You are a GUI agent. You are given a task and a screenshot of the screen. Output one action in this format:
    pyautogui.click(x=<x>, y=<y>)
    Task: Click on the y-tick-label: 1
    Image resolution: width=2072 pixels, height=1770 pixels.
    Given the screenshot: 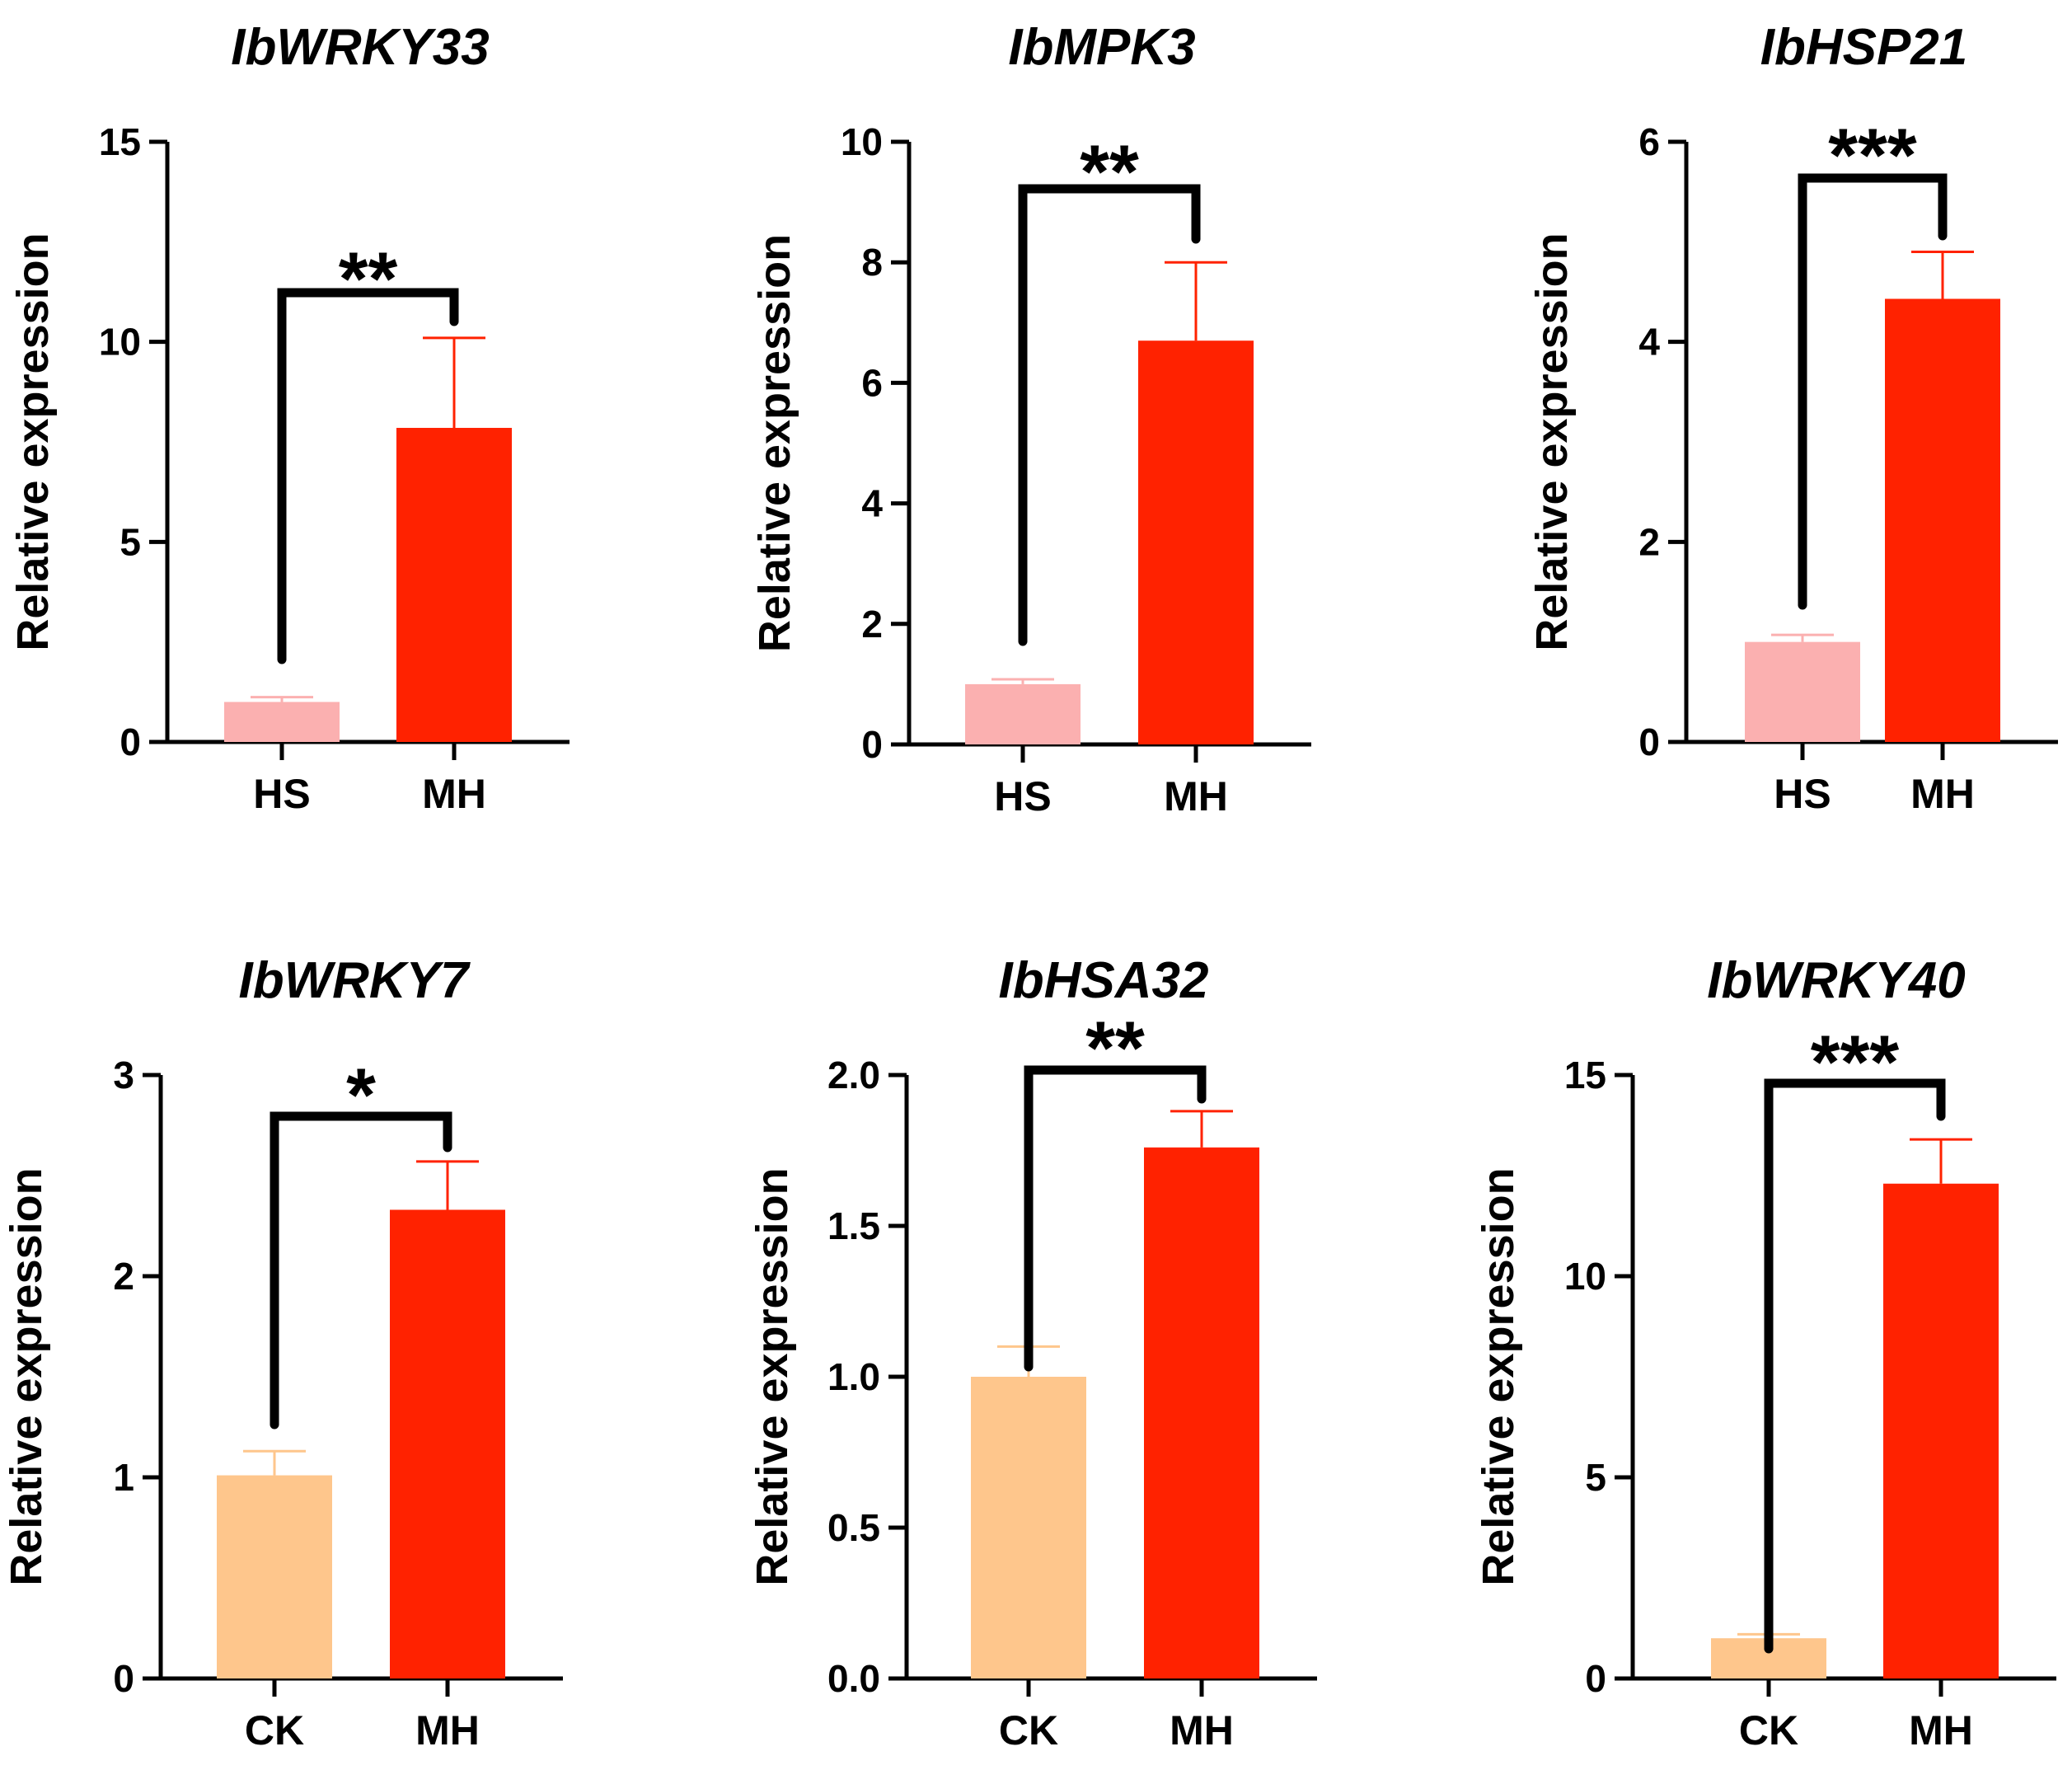 What is the action you would take?
    pyautogui.click(x=124, y=1477)
    